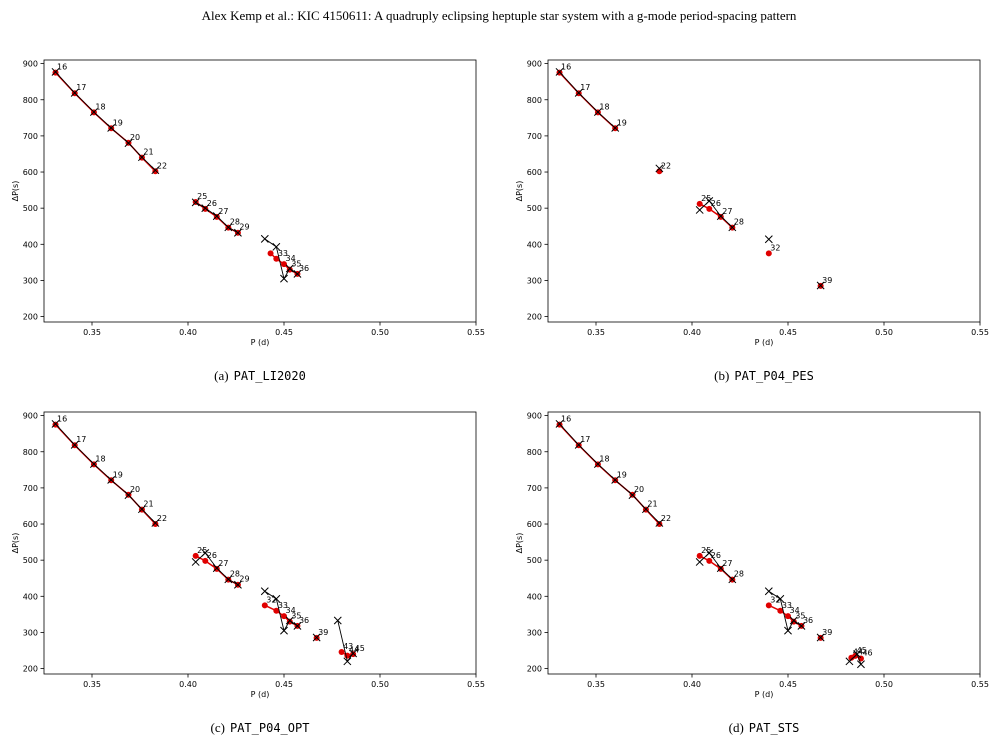 Image resolution: width=998 pixels, height=743 pixels. I want to click on model-line, so click(716, 566).